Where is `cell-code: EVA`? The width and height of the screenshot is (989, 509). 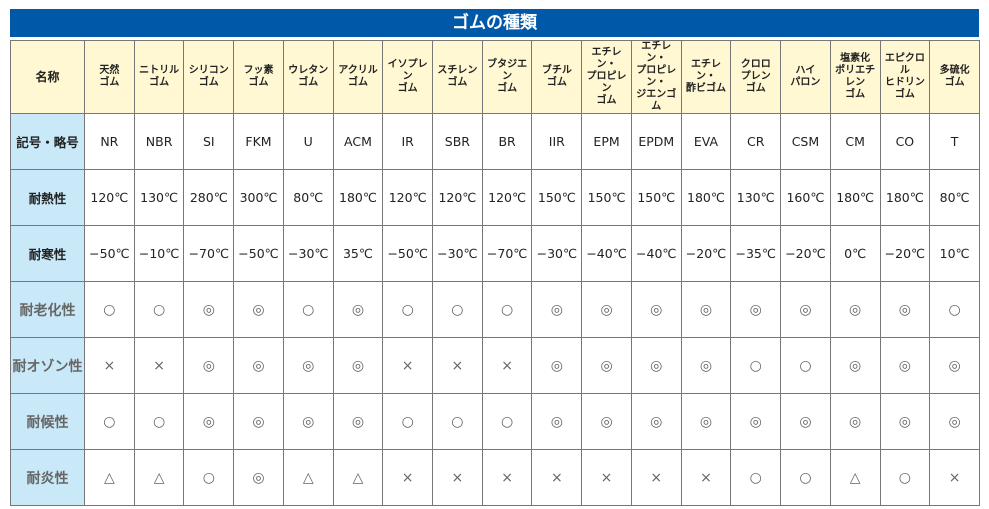 cell-code: EVA is located at coordinates (706, 141).